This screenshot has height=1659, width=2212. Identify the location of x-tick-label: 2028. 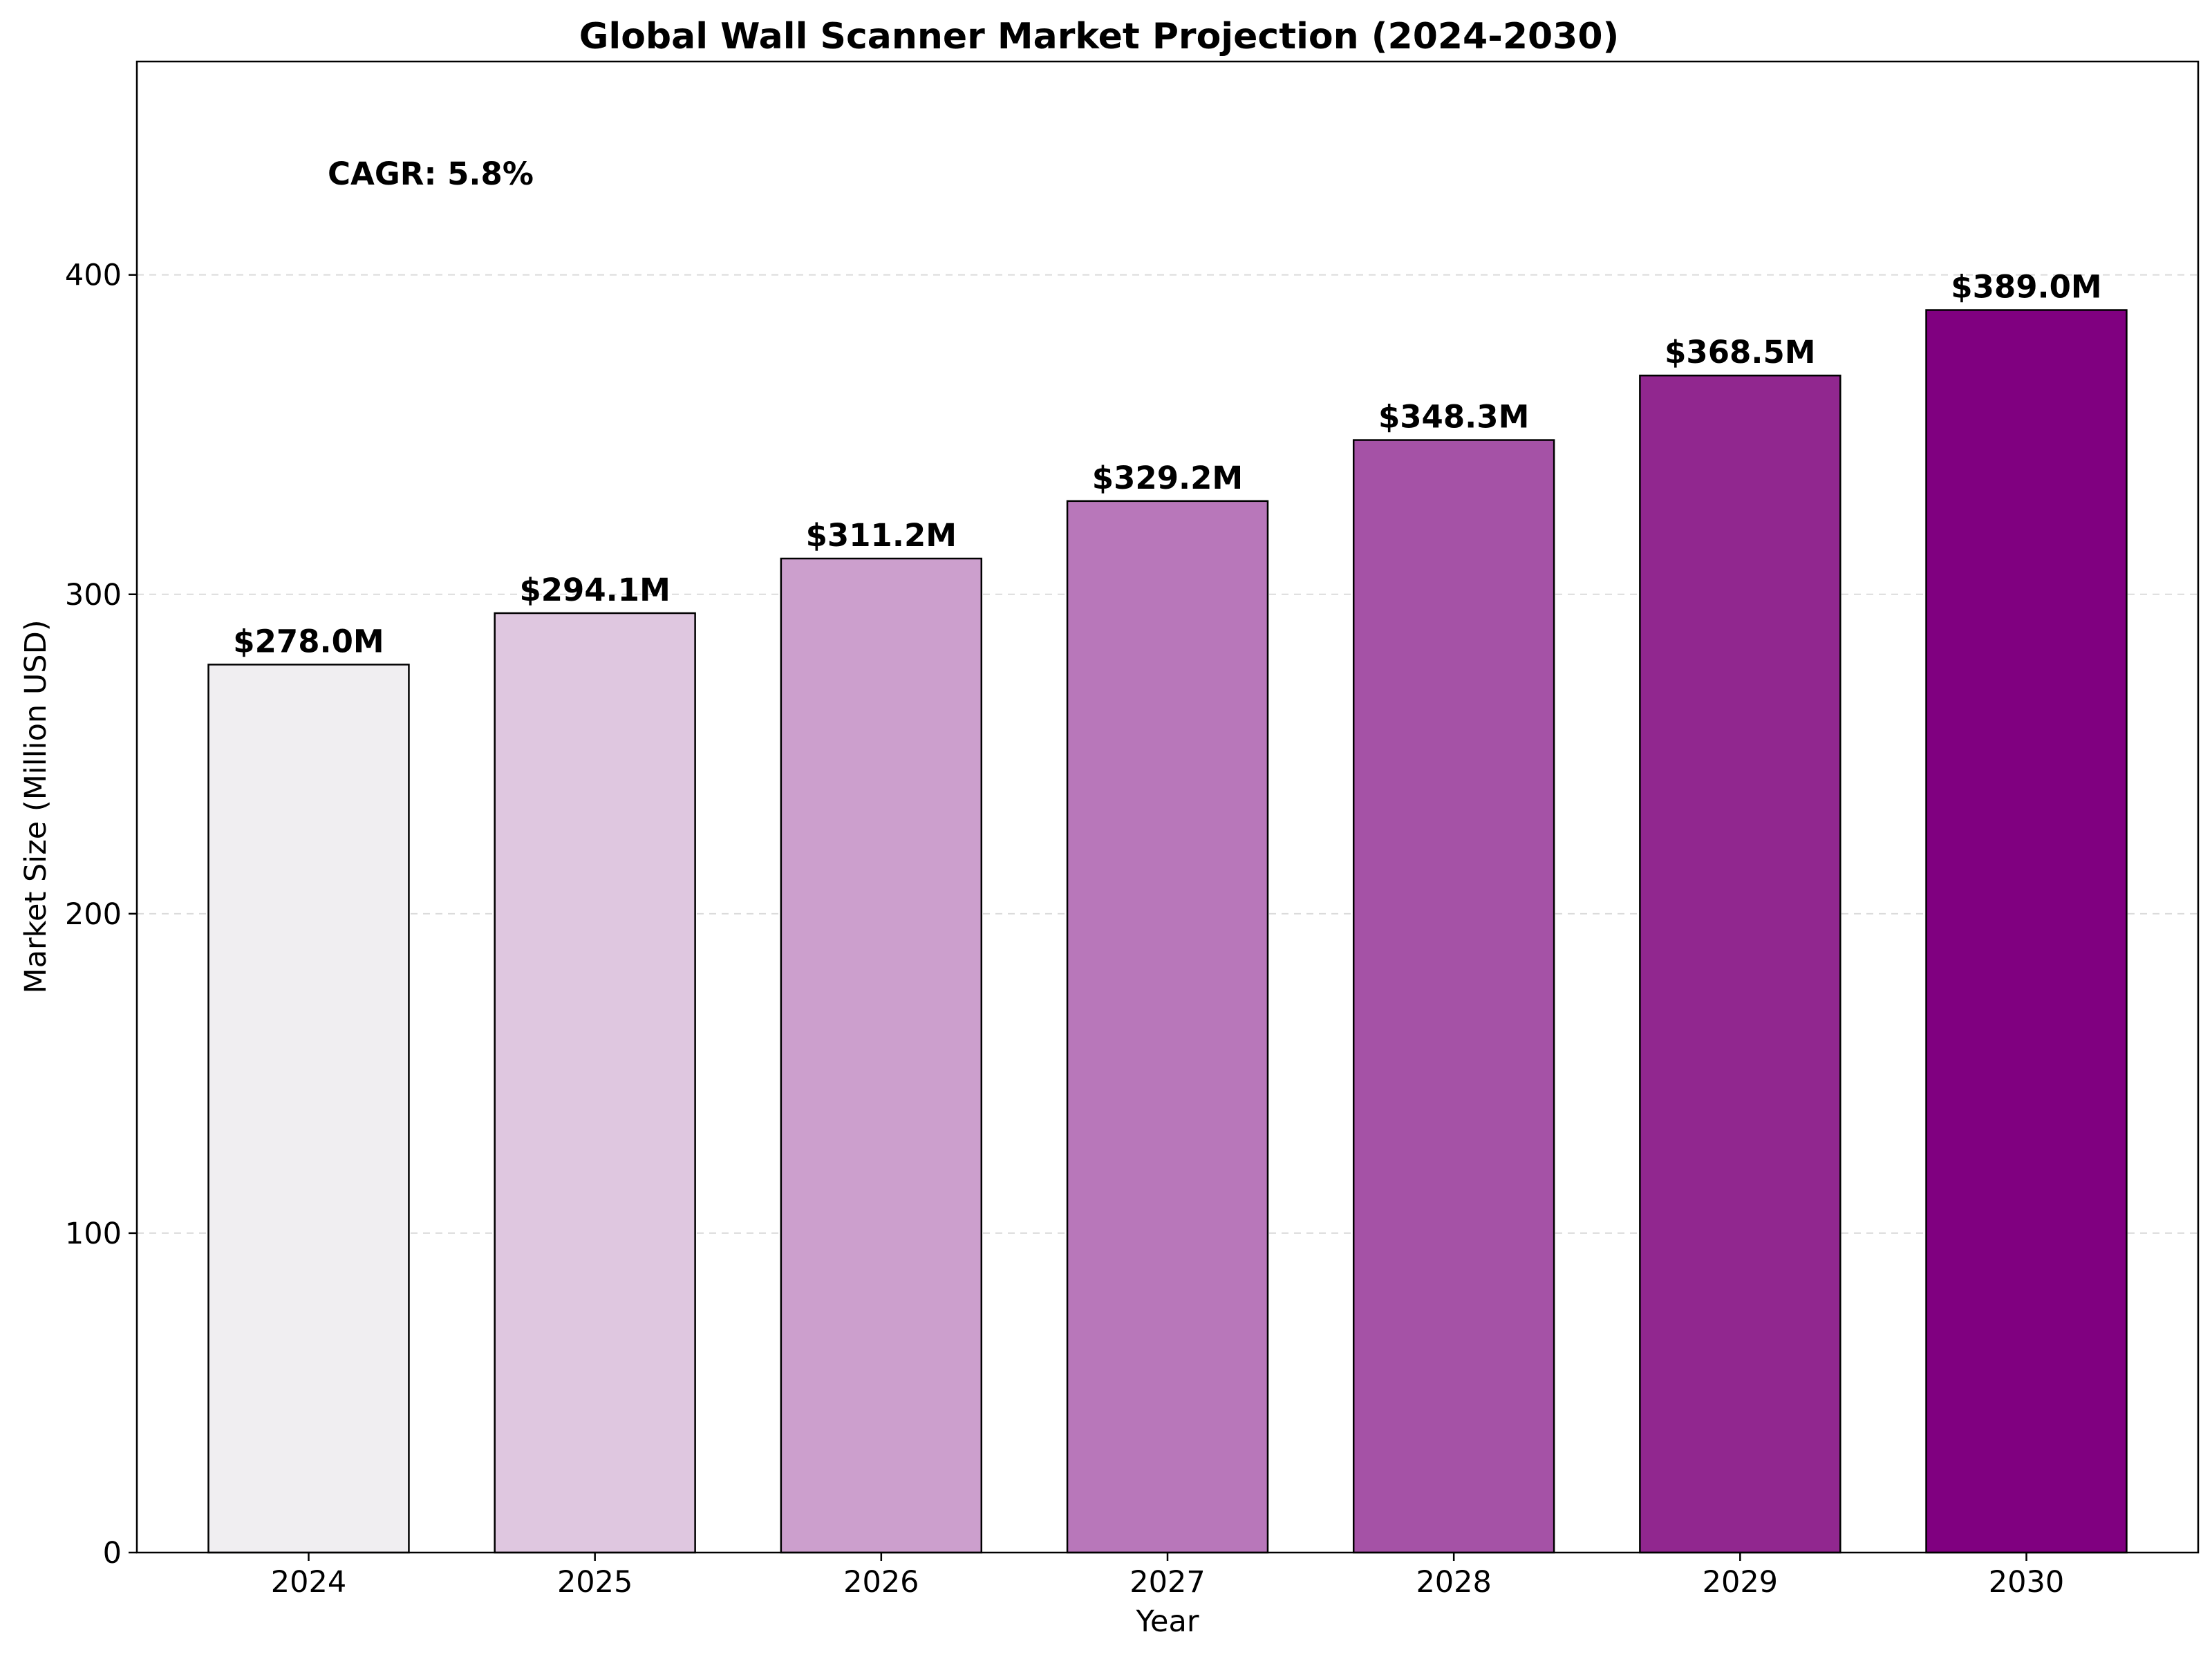
(1453, 1582).